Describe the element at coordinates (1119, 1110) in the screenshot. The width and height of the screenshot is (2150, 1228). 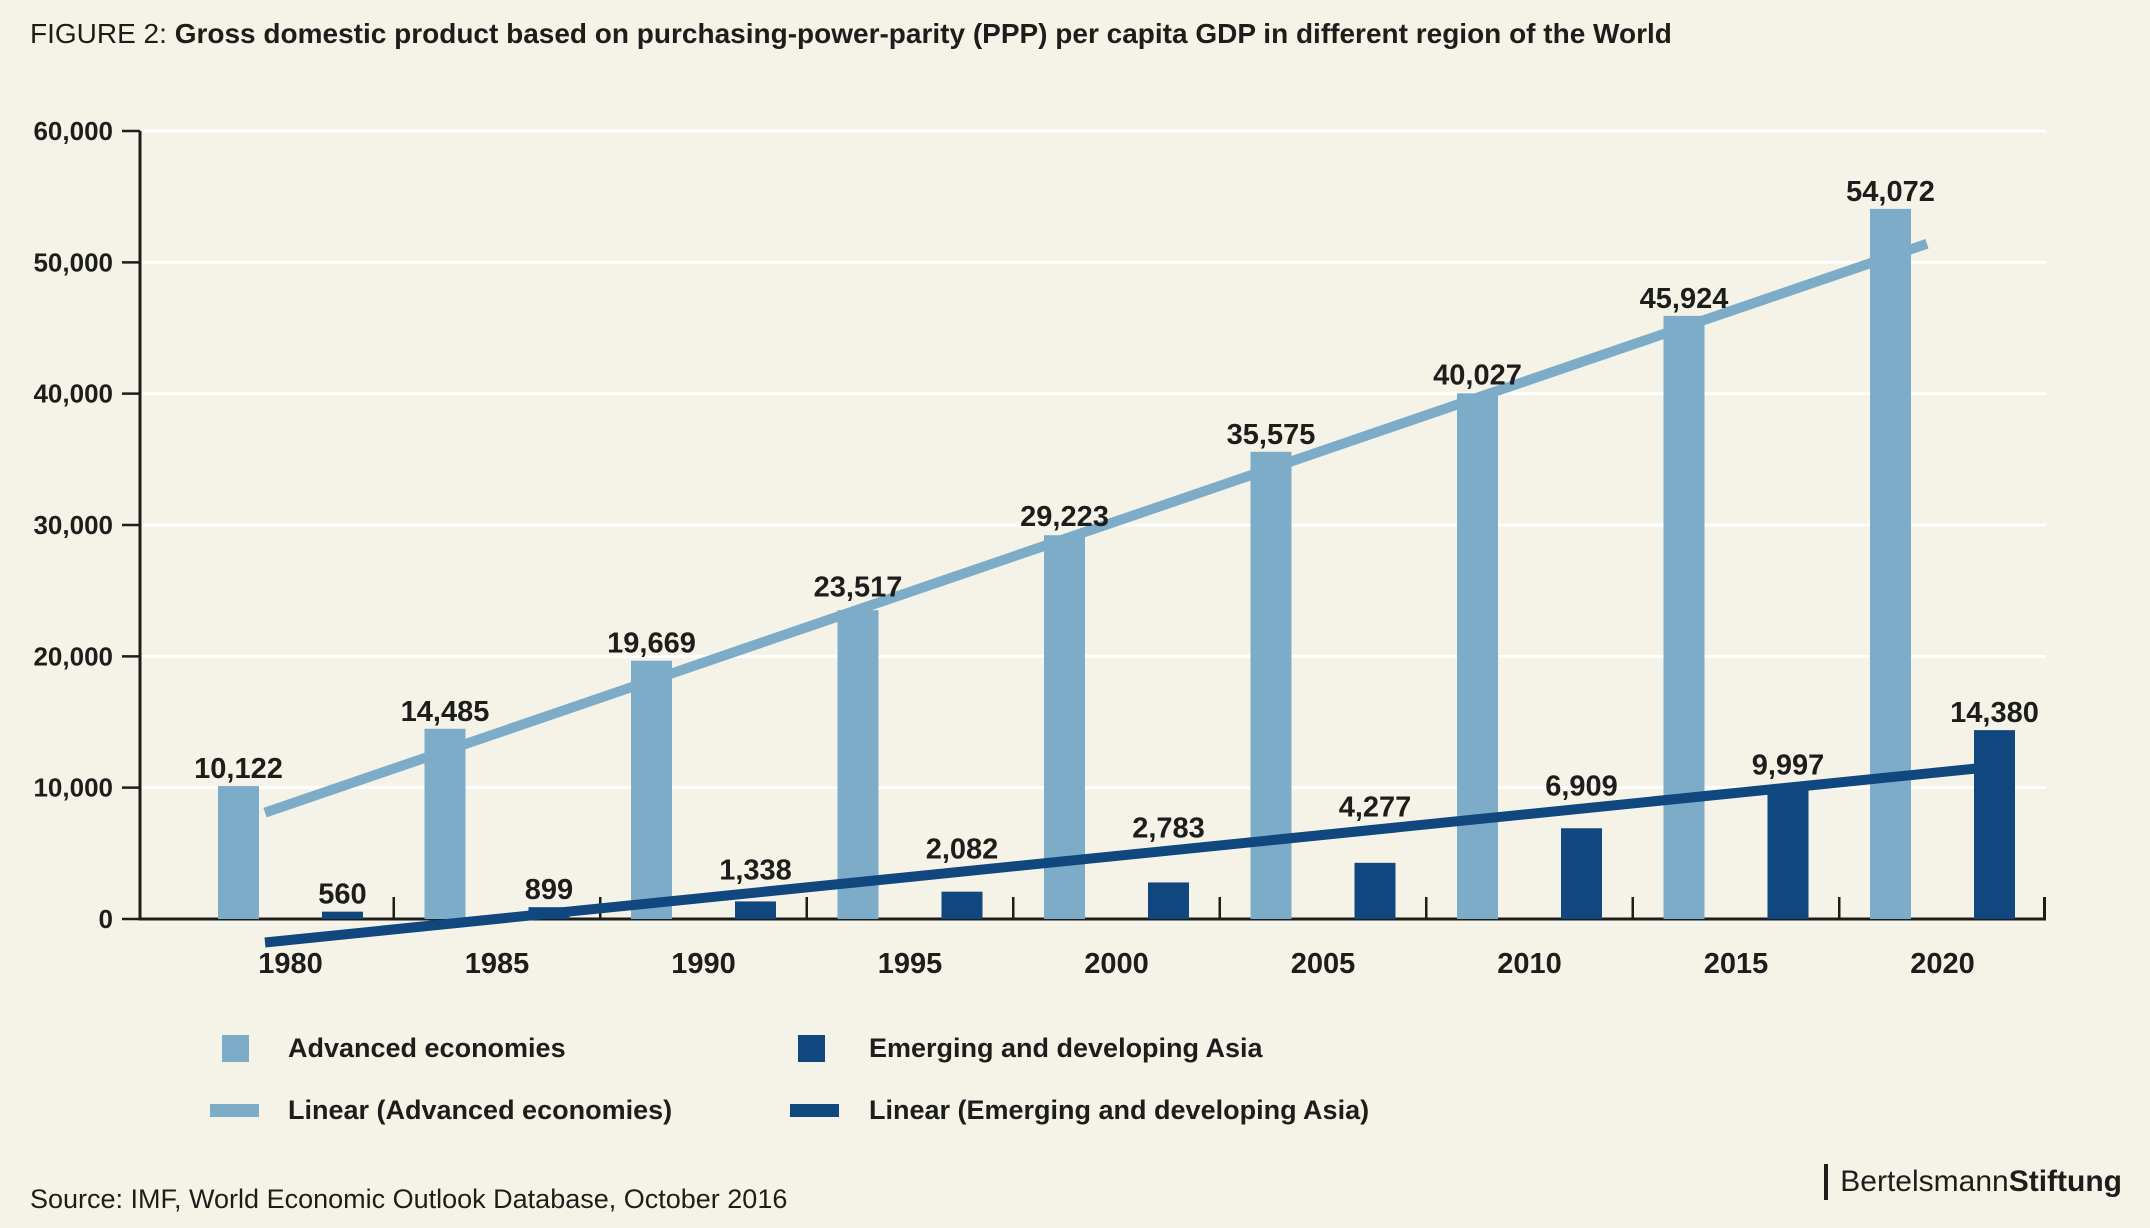
I see `legend-label: Linear (Emerging and developing Asia)` at that location.